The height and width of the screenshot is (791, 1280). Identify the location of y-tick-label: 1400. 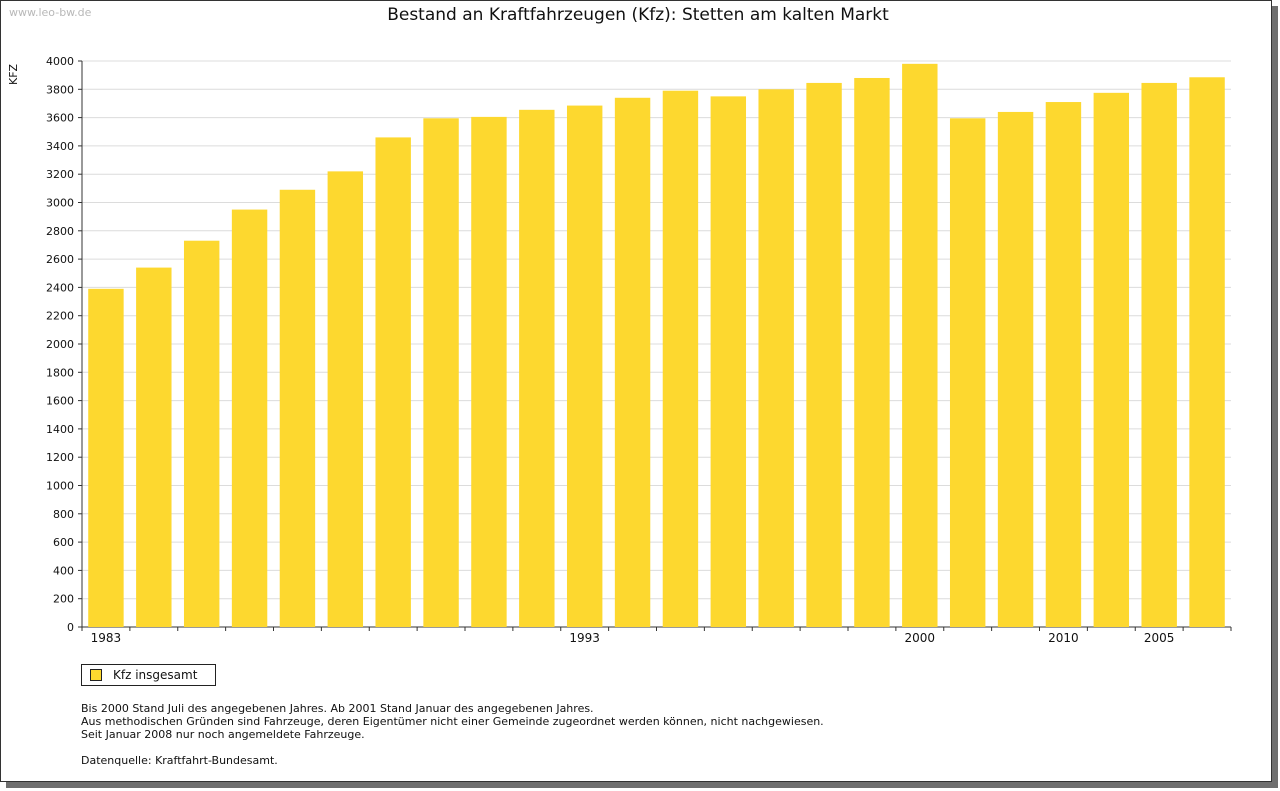
(60, 429).